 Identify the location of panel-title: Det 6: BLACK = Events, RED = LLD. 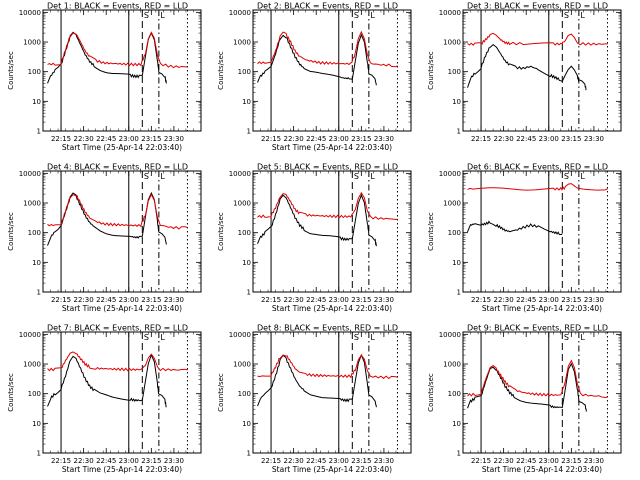
(537, 167).